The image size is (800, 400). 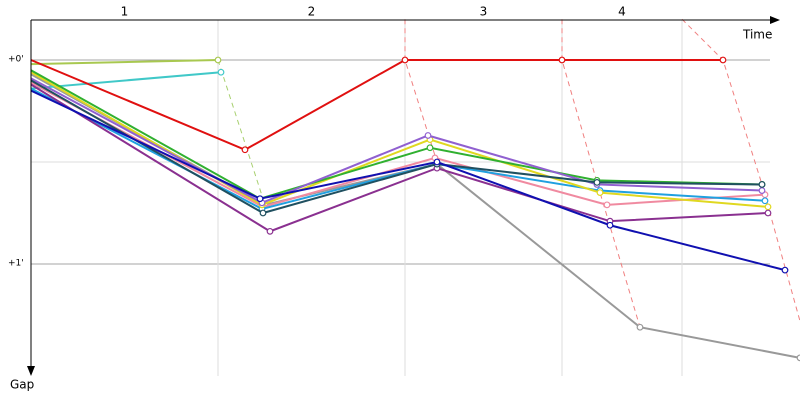 I want to click on lap-label: 3, so click(x=484, y=12).